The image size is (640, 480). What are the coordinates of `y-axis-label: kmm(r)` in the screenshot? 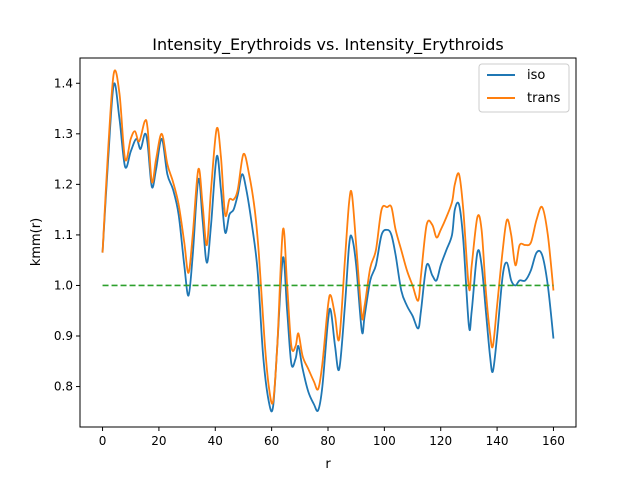 It's located at (36, 242).